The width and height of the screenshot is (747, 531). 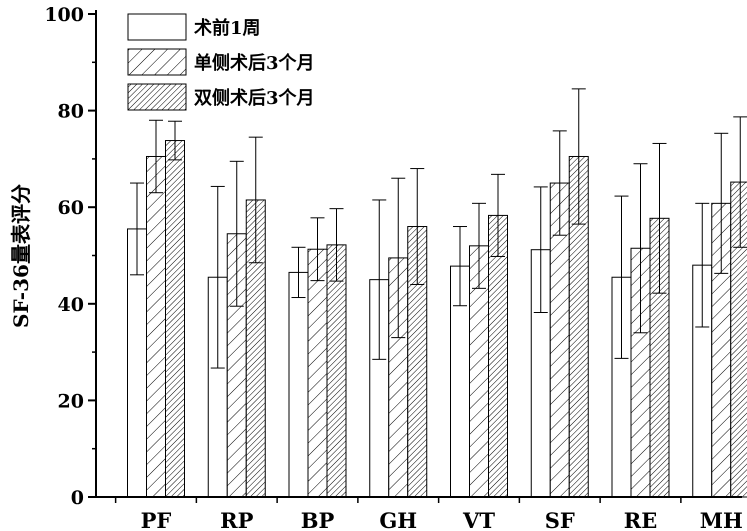 What do you see at coordinates (318, 519) in the screenshot?
I see `x-tick-label-BP: BP` at bounding box center [318, 519].